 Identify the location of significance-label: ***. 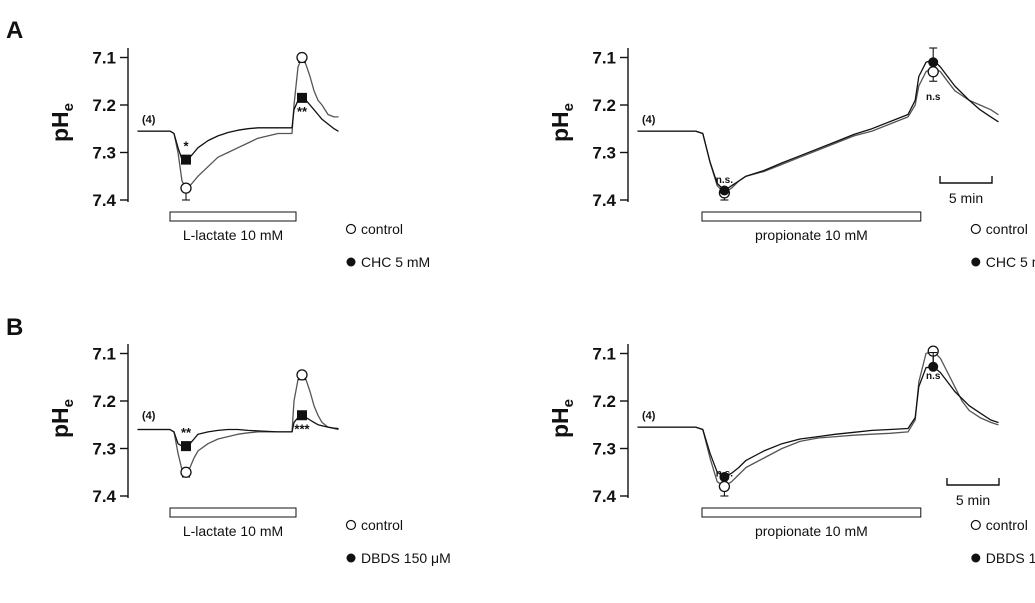
(302, 428).